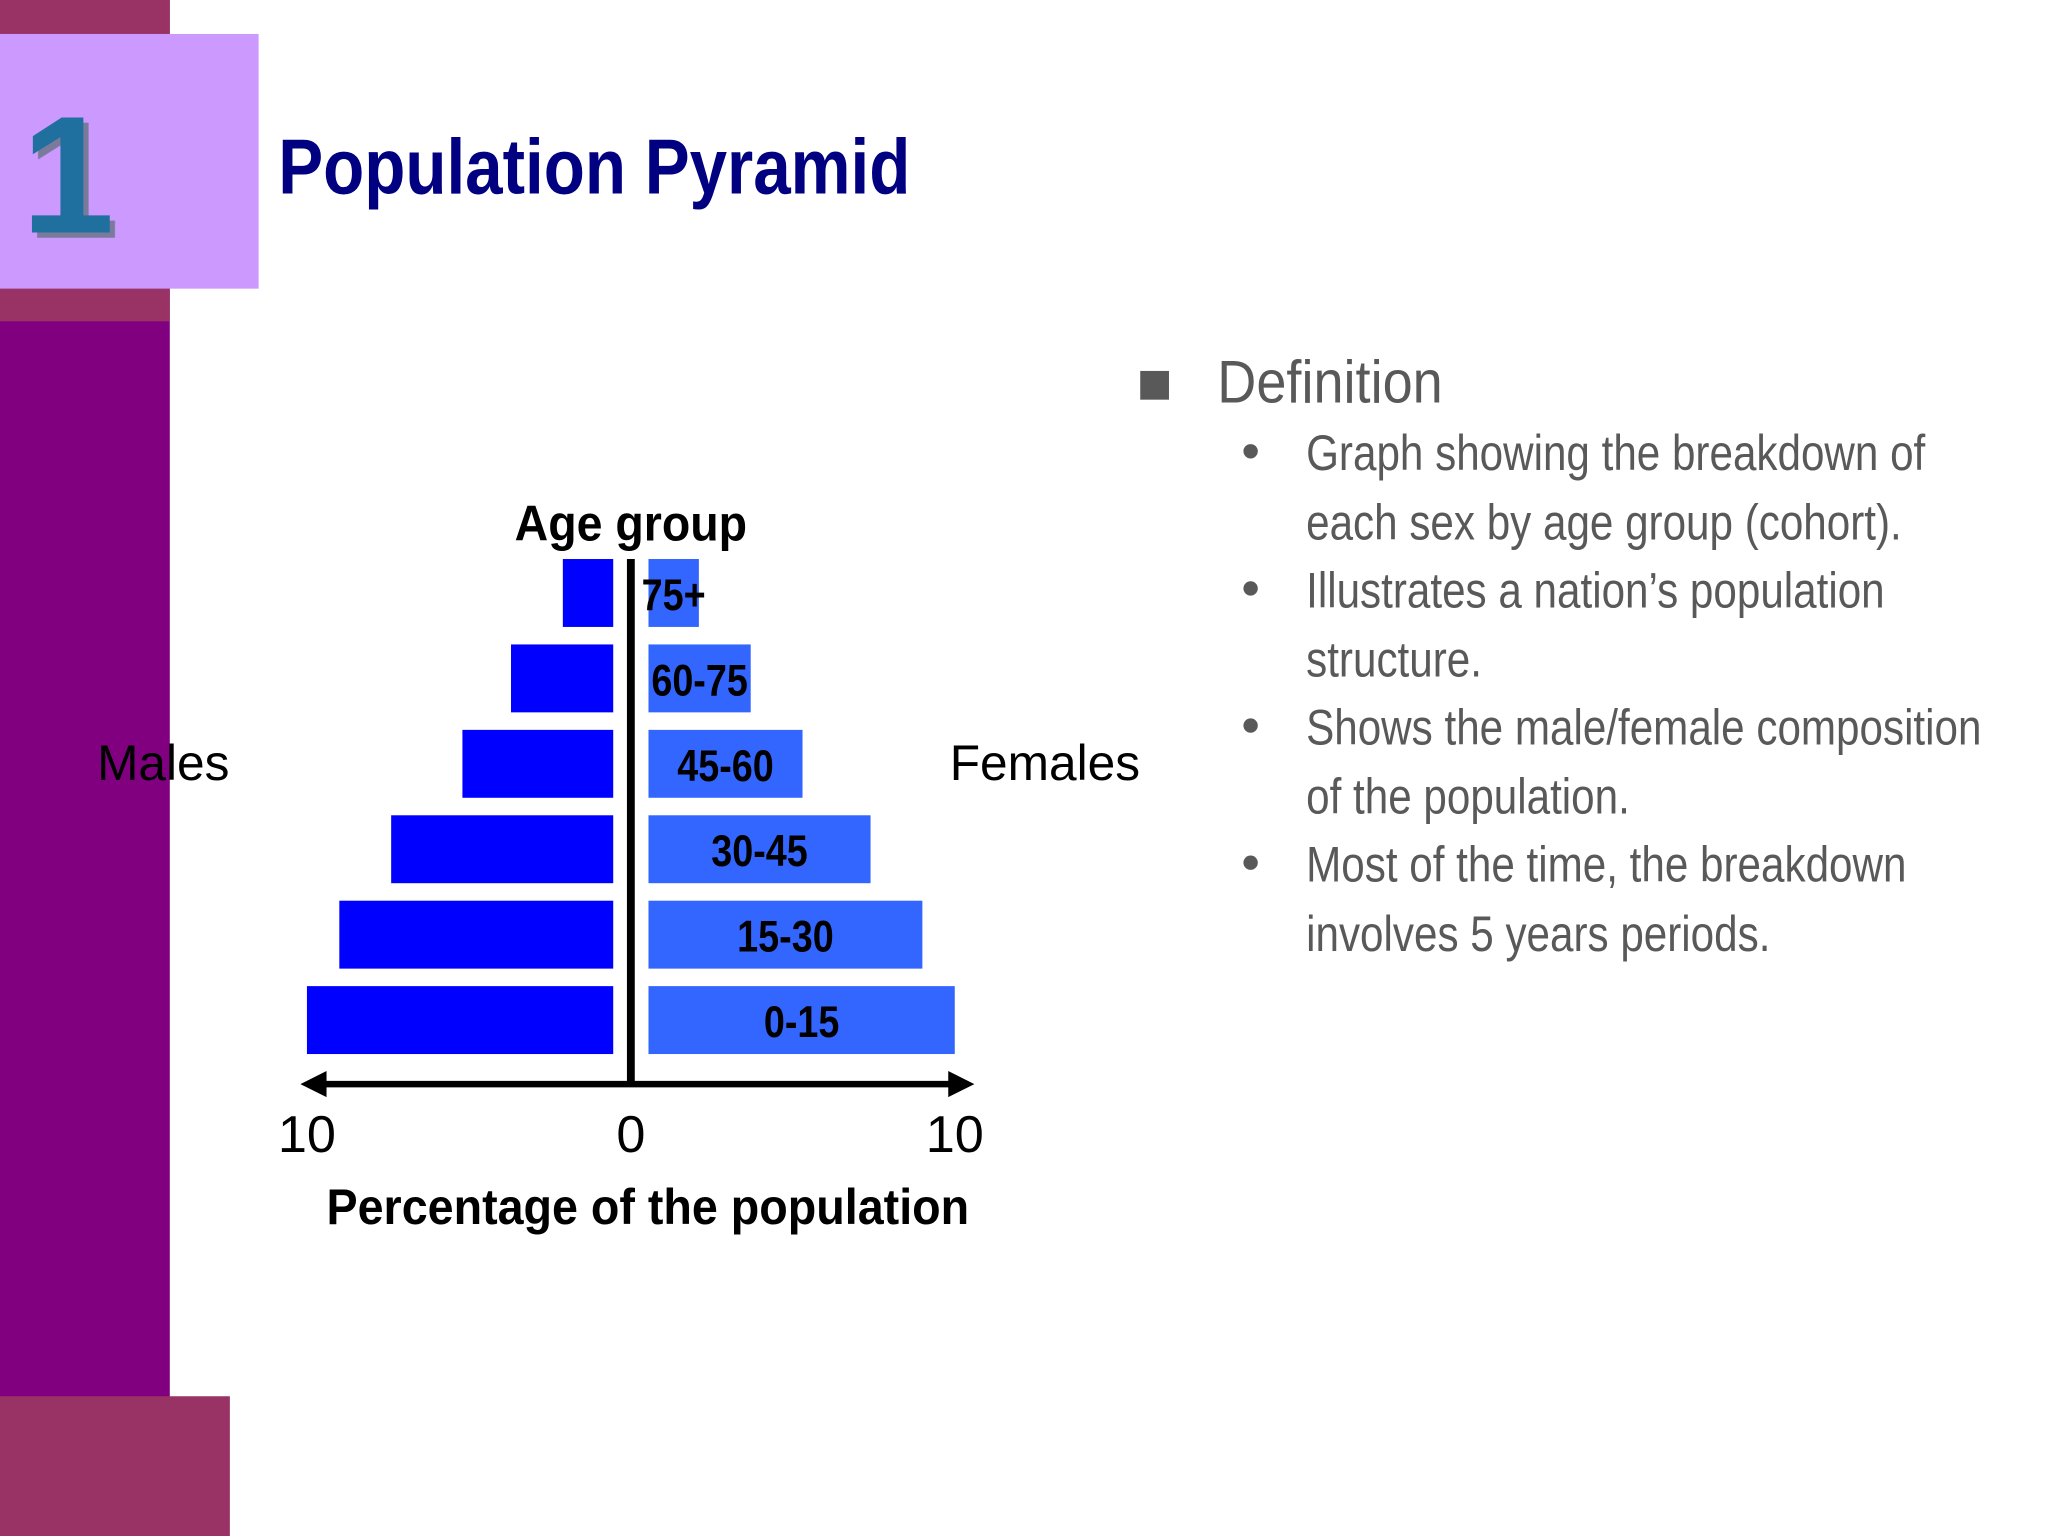 Image resolution: width=2048 pixels, height=1536 pixels. What do you see at coordinates (129, 161) in the screenshot?
I see `number-box` at bounding box center [129, 161].